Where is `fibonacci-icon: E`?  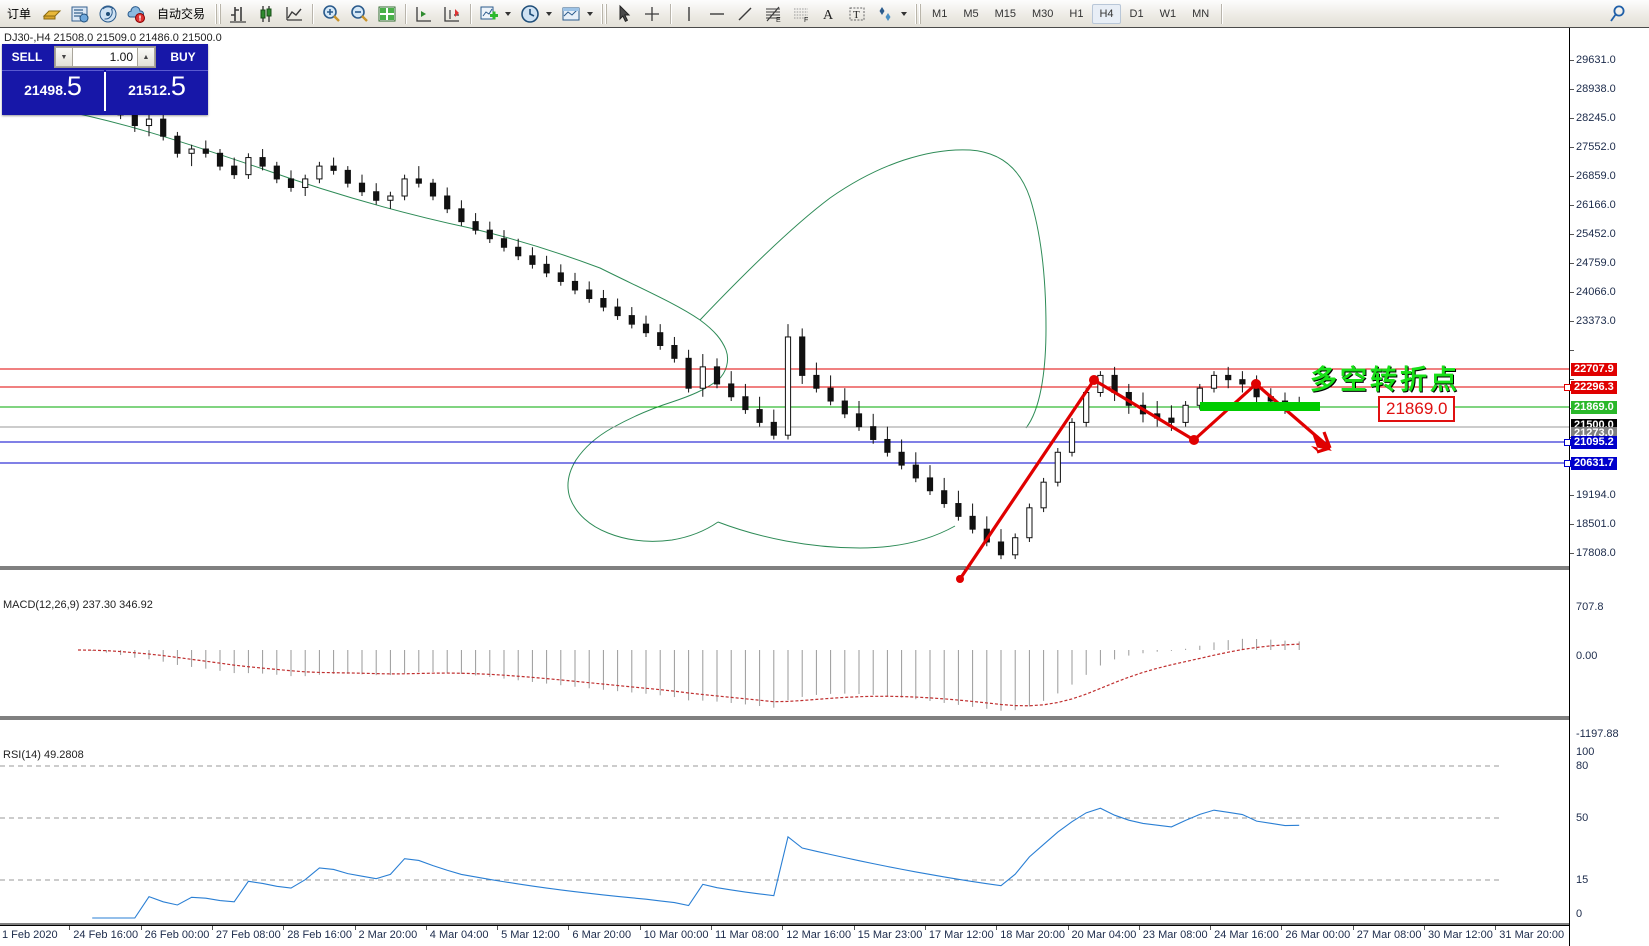 fibonacci-icon: E is located at coordinates (773, 14).